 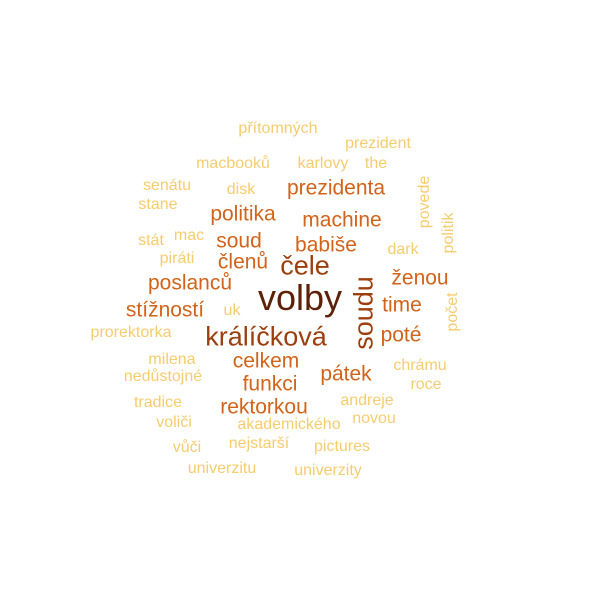 I want to click on word: babiše, so click(x=326, y=245).